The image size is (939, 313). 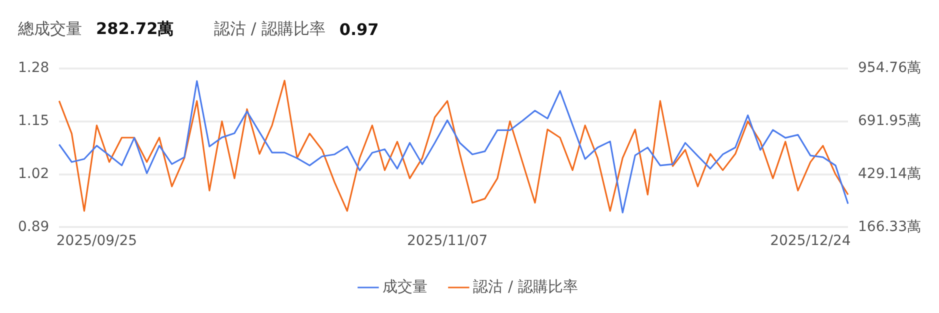 What do you see at coordinates (34, 226) in the screenshot?
I see `y-tick-label: 0.89` at bounding box center [34, 226].